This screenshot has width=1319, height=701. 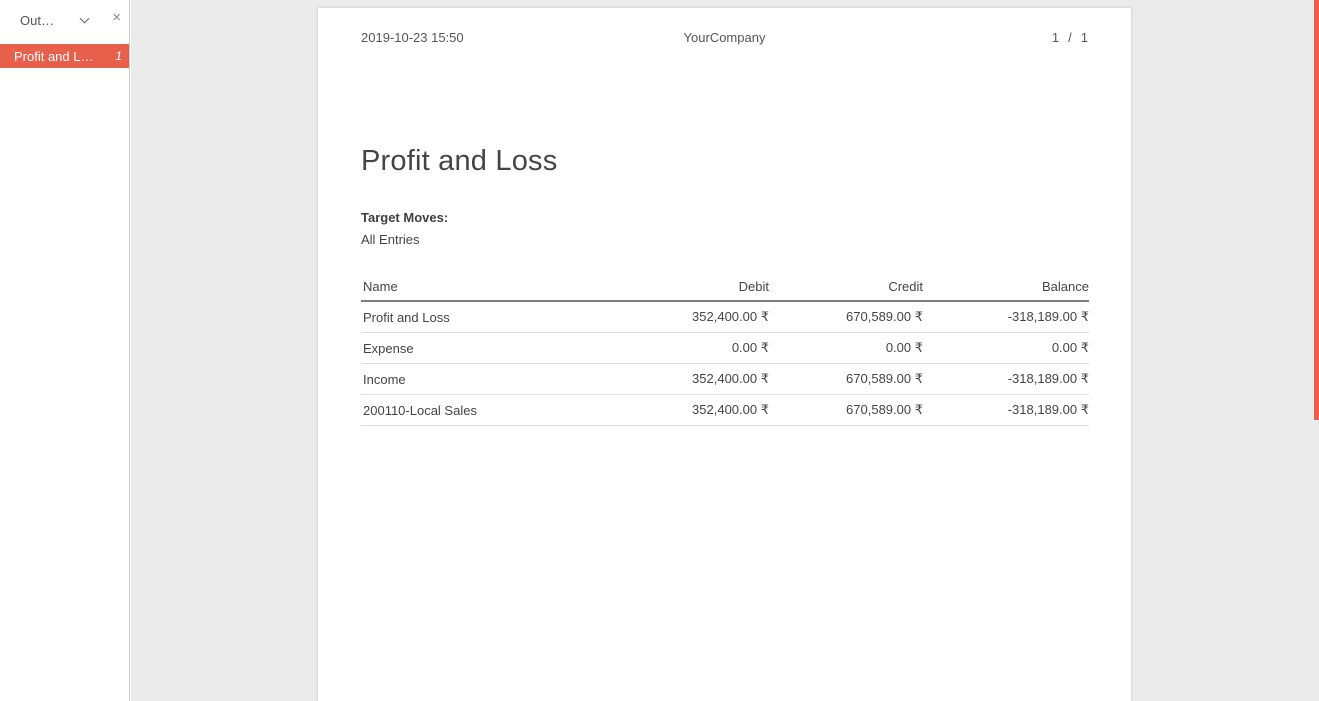 I want to click on table-header-row: Name Debit Credit Balance, so click(x=725, y=288).